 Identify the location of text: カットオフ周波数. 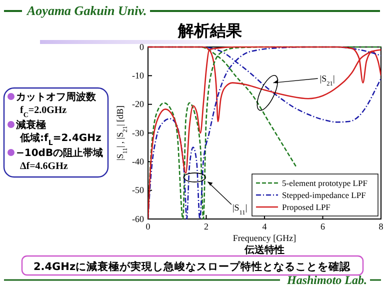
(56, 97).